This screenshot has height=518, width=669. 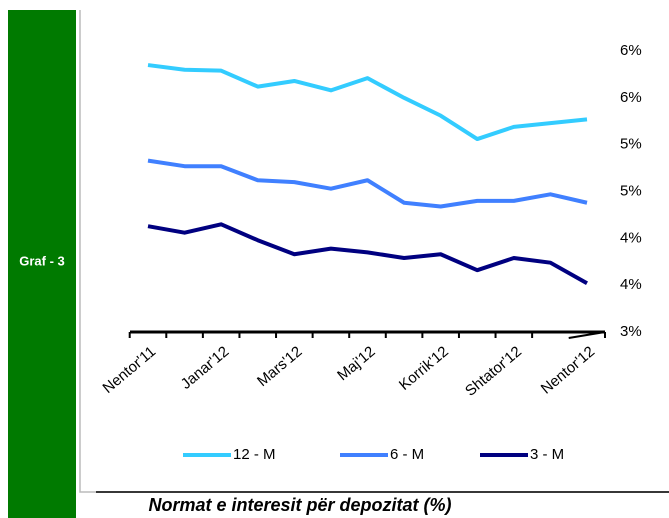 What do you see at coordinates (299, 505) in the screenshot?
I see `chart-title: Normat e interesit për depozitat (%)` at bounding box center [299, 505].